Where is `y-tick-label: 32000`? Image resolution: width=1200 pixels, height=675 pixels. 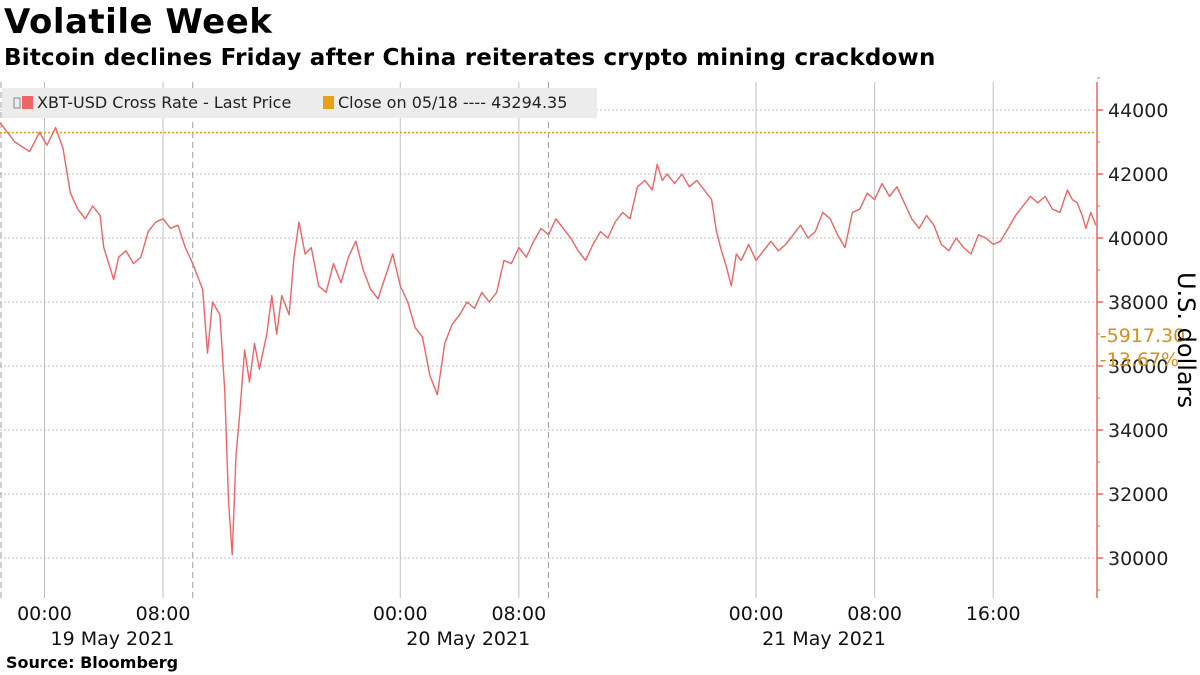 y-tick-label: 32000 is located at coordinates (1138, 495).